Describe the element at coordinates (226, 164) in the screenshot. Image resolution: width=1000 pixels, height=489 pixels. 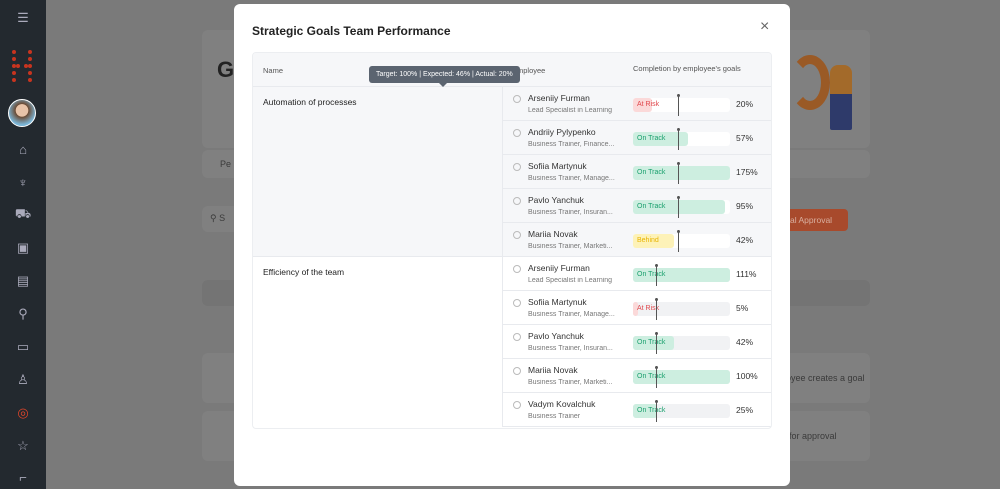
I see `tab-fragment: Pe` at that location.